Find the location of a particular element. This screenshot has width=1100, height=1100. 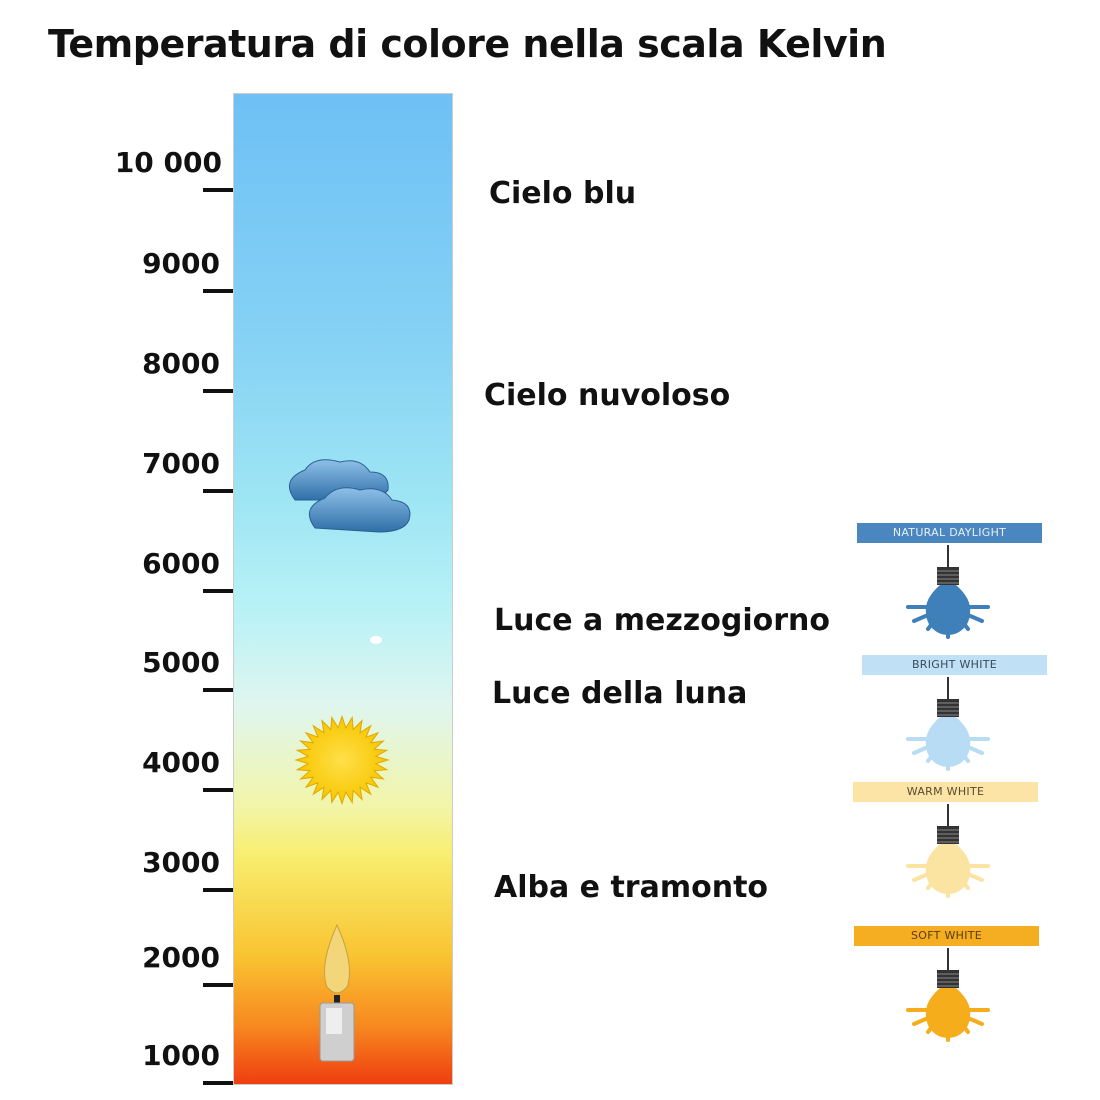

label-alba-tramonto: Alba e tramonto is located at coordinates (631, 887).